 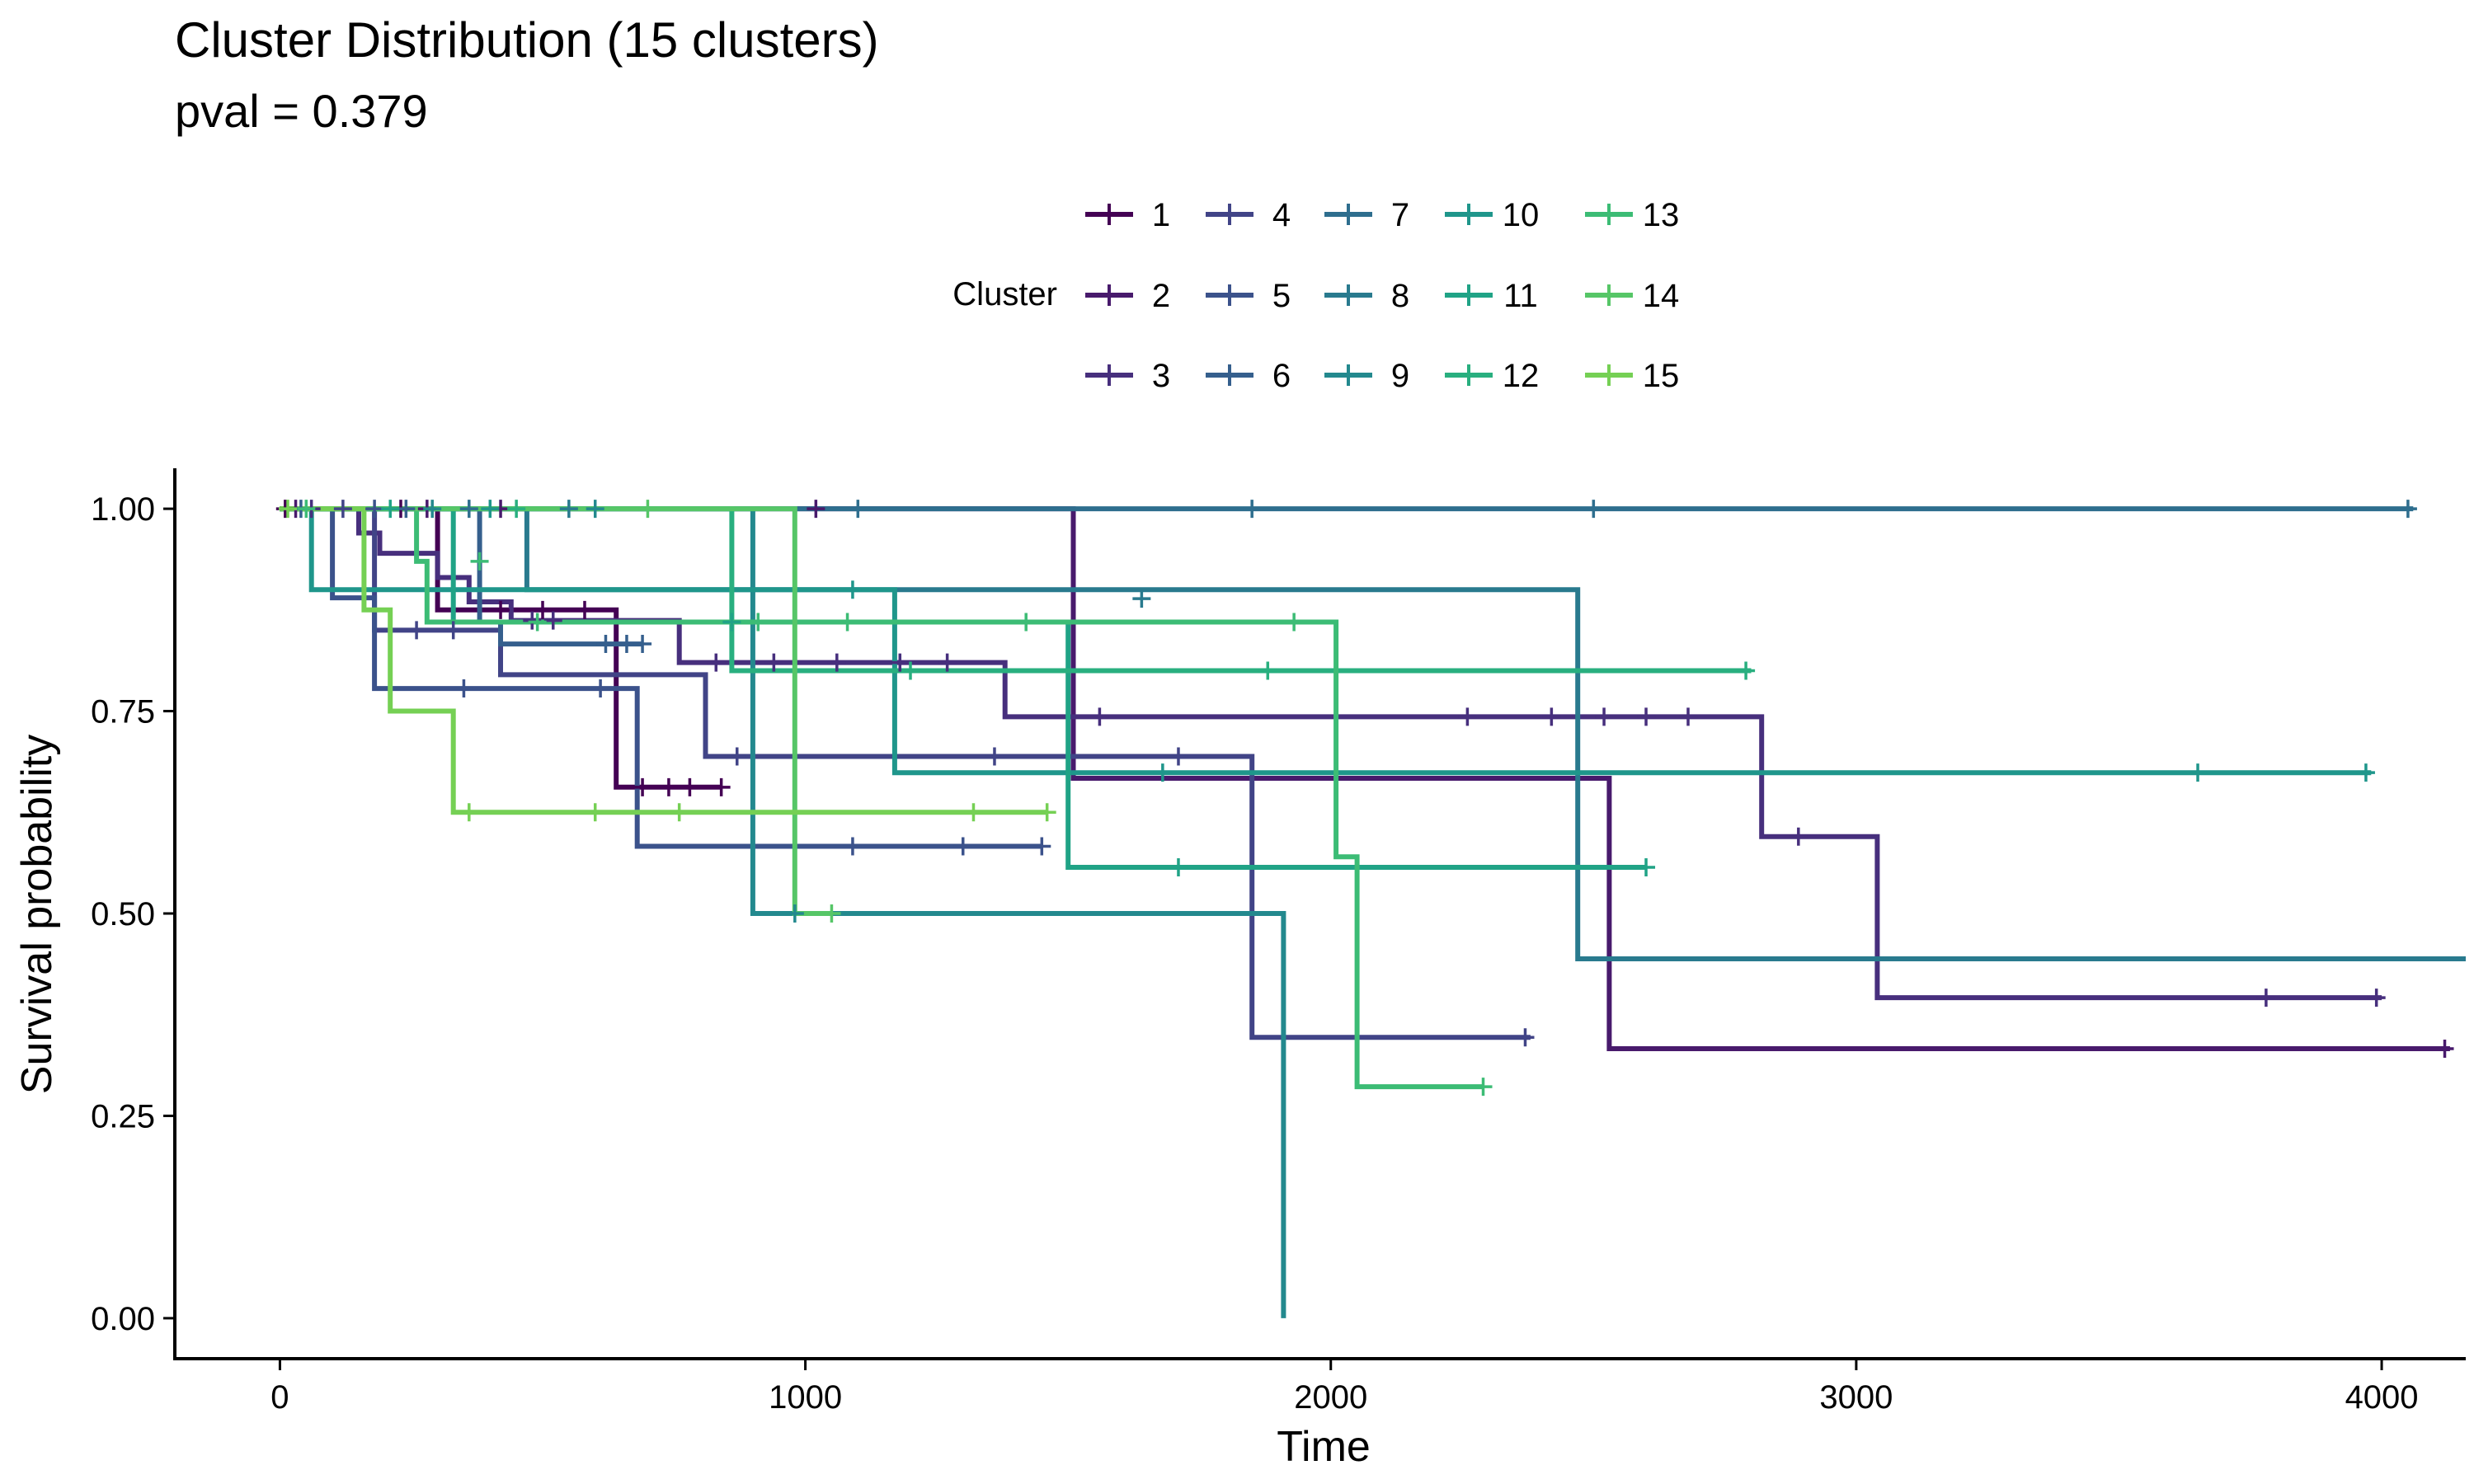 What do you see at coordinates (1127, 296) in the screenshot?
I see `legend-item-cluster-2: 2` at bounding box center [1127, 296].